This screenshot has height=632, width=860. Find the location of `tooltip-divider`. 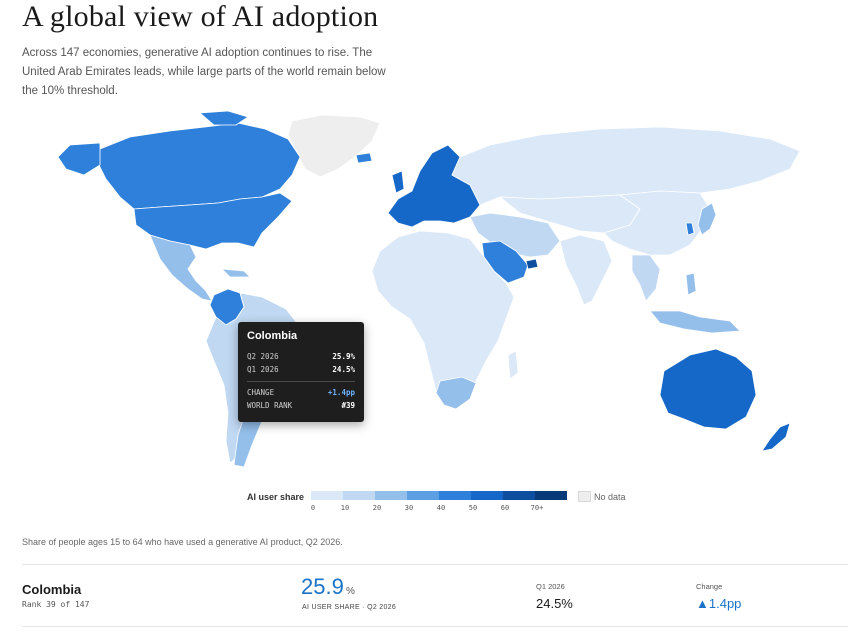

tooltip-divider is located at coordinates (301, 381).